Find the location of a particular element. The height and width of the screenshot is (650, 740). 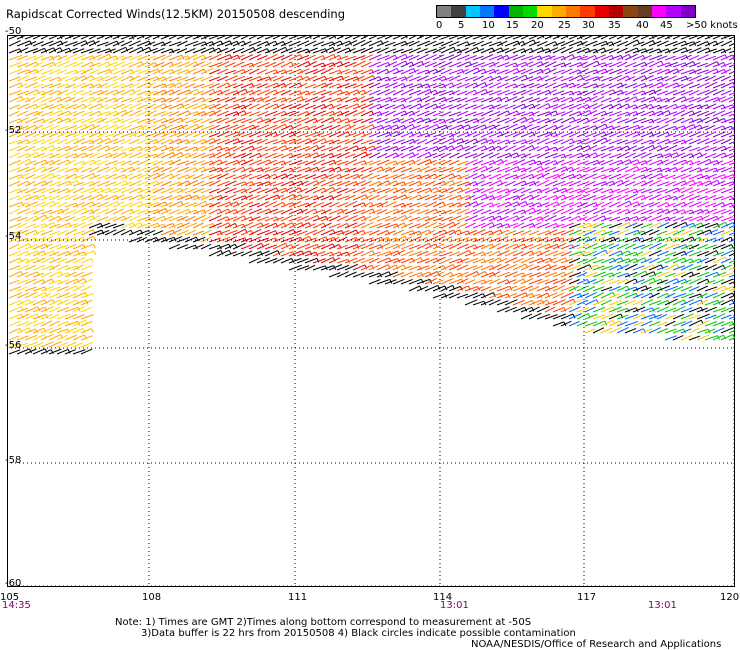

legend-label: 15 is located at coordinates (512, 25).